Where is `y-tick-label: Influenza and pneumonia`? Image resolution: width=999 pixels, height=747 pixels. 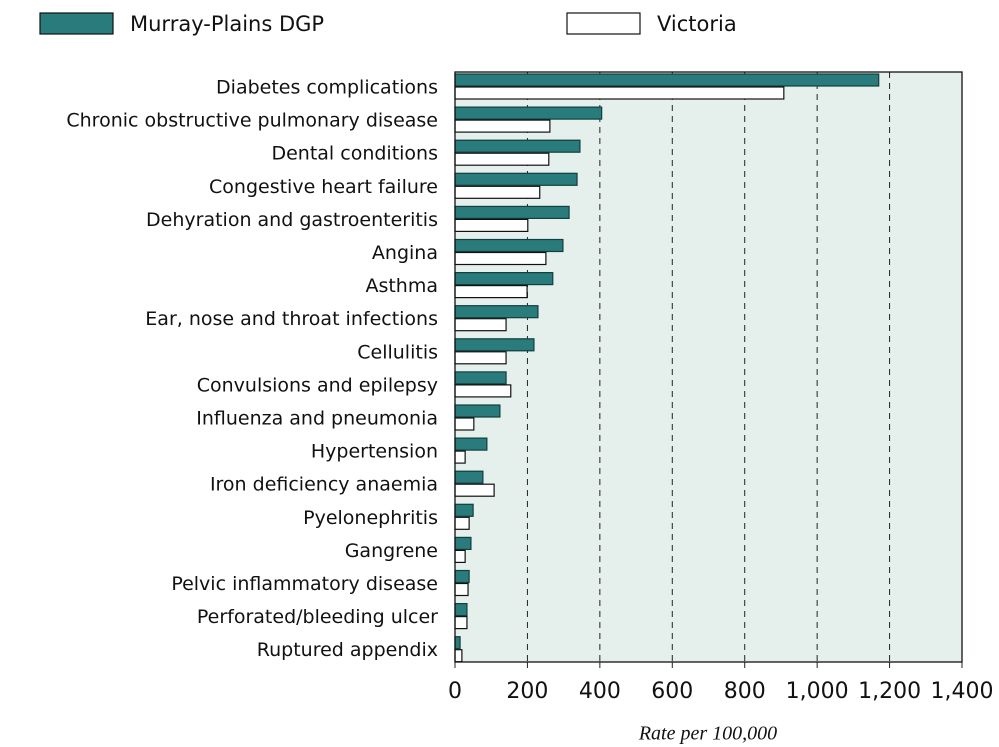
y-tick-label: Influenza and pneumonia is located at coordinates (317, 419).